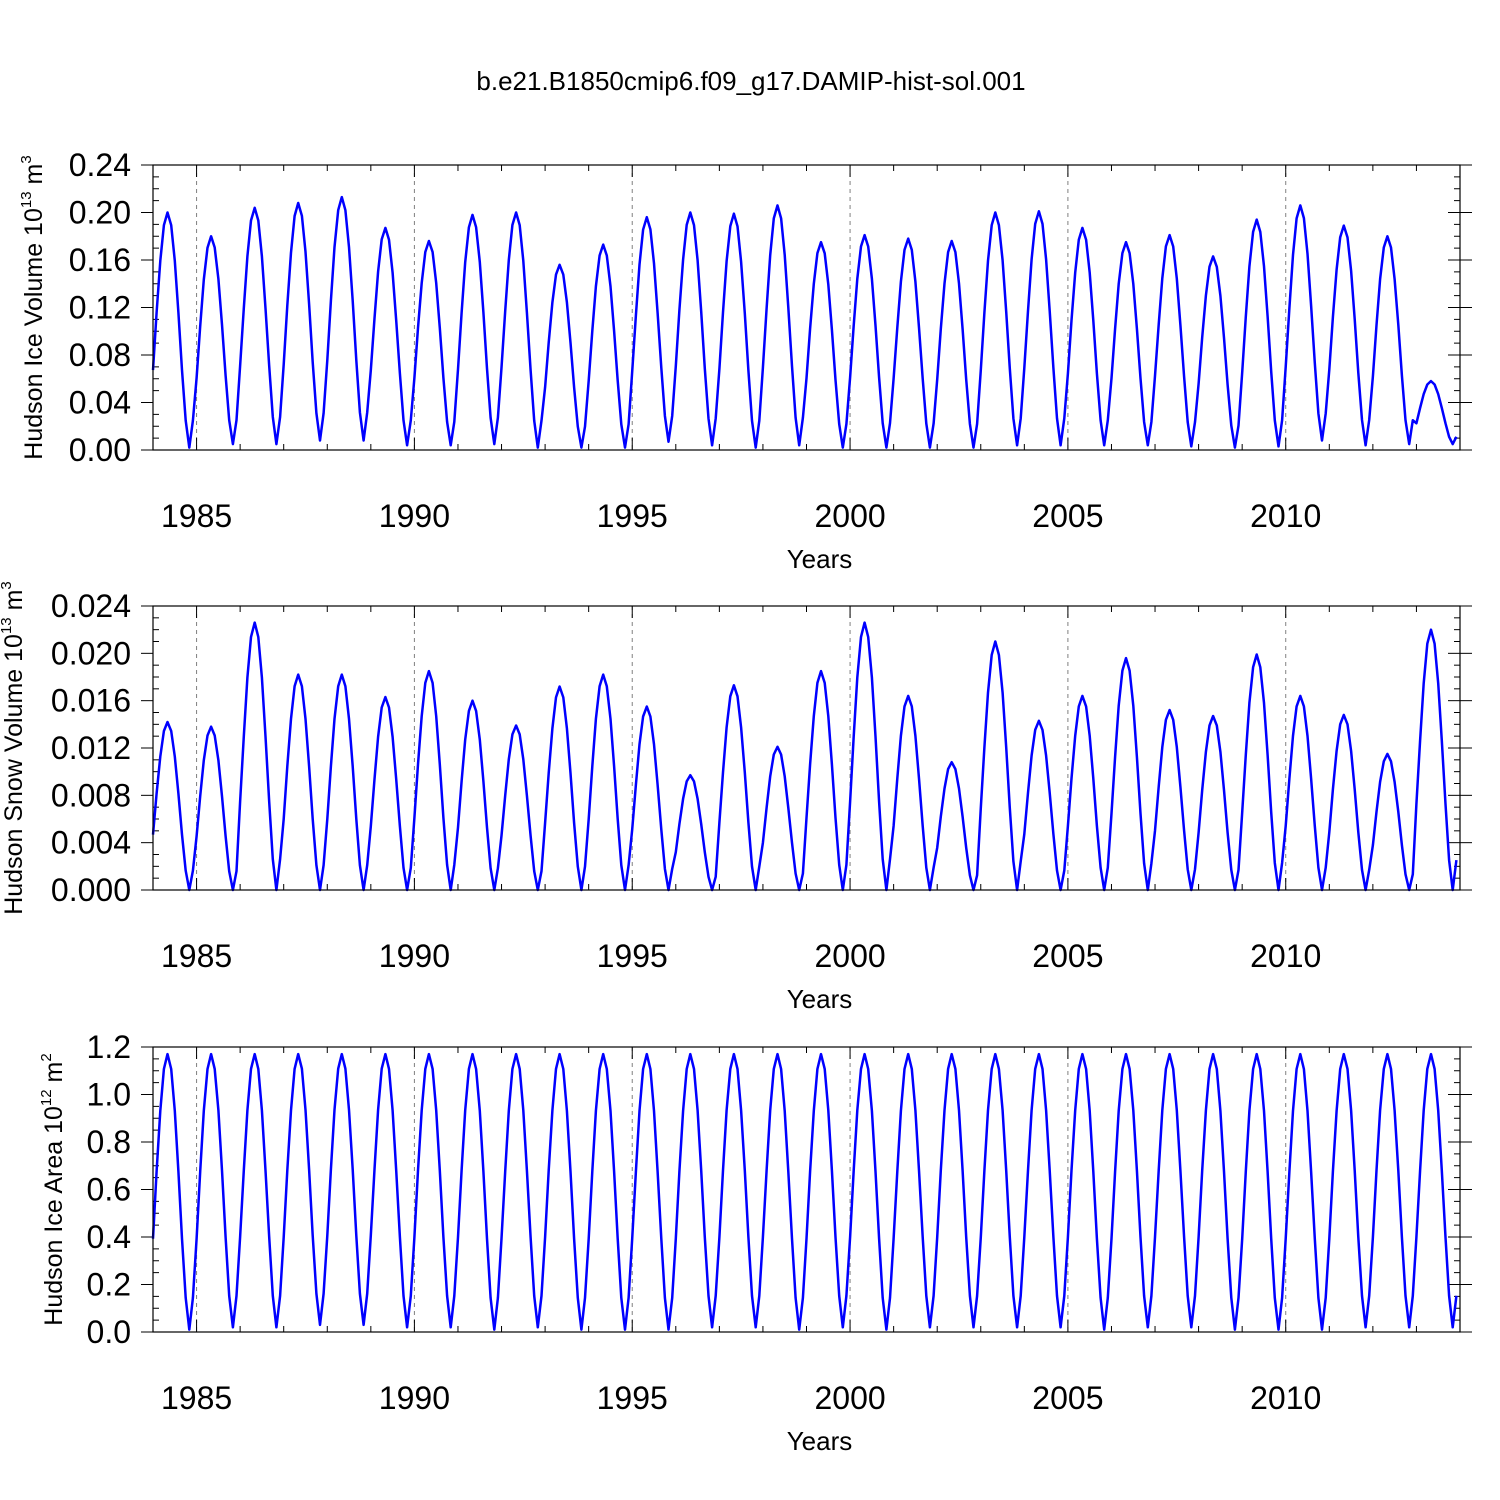  I want to click on y-tick-label: 0.000, so click(91, 890).